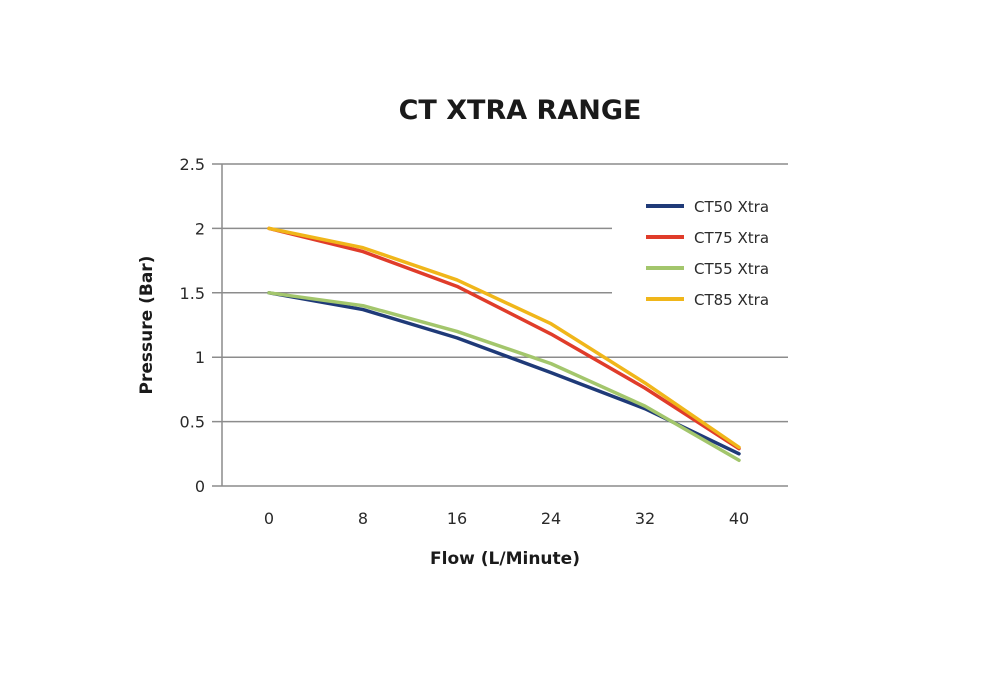  What do you see at coordinates (645, 518) in the screenshot?
I see `x-tick-label: 32` at bounding box center [645, 518].